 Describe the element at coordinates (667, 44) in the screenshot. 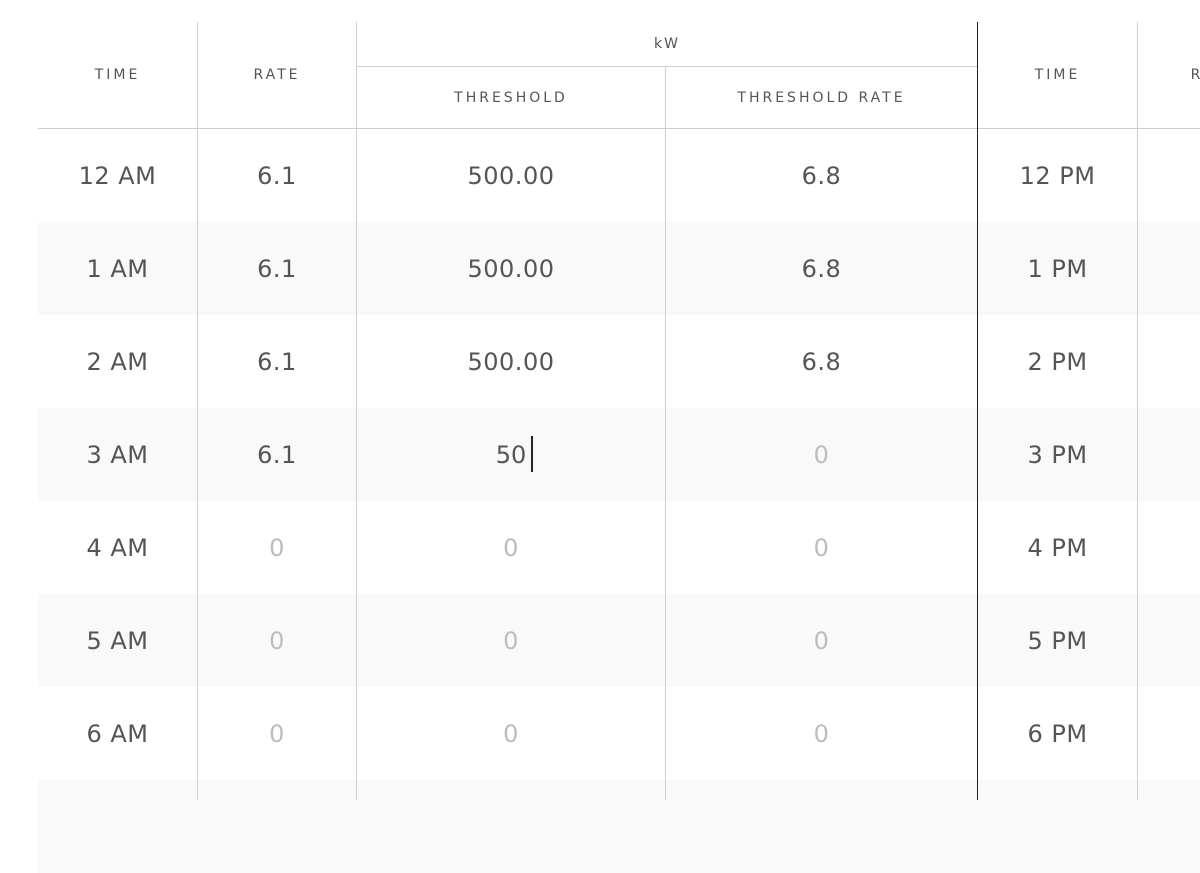

I see `header-kw-group: kW` at that location.